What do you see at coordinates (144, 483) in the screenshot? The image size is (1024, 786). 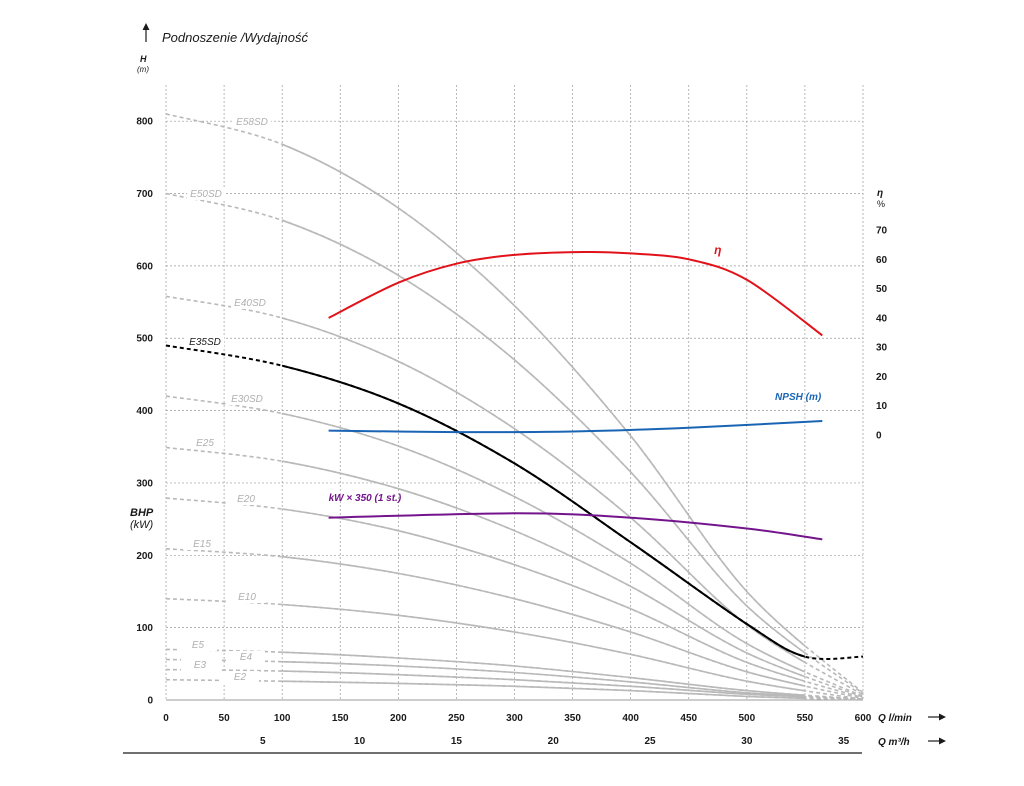 I see `y-tick-label: 300` at bounding box center [144, 483].